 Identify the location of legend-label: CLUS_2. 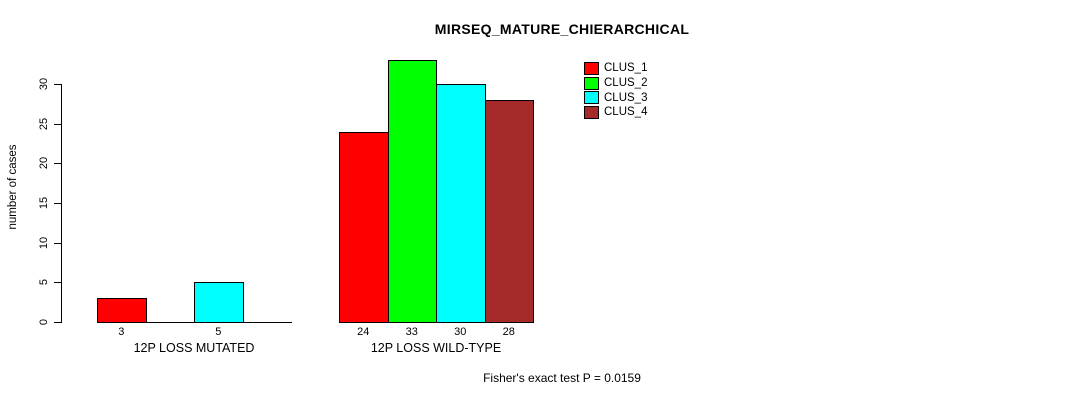
(626, 83).